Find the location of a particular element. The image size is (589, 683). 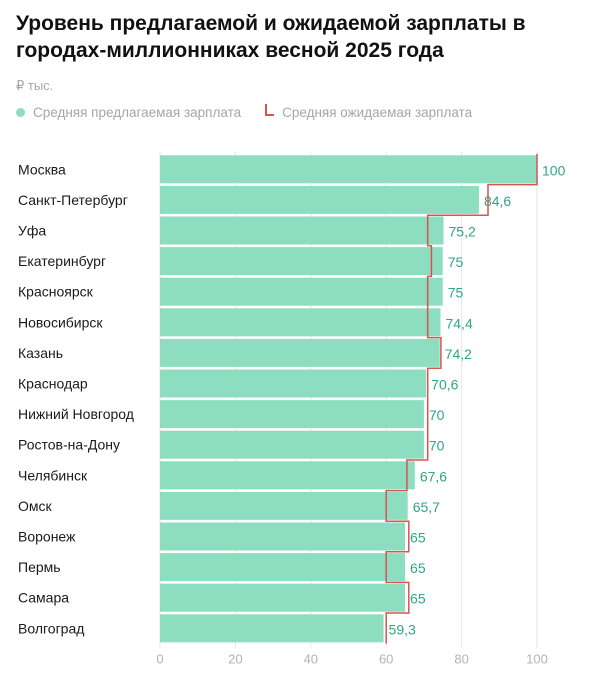

x-tick-label: 60 is located at coordinates (386, 659).